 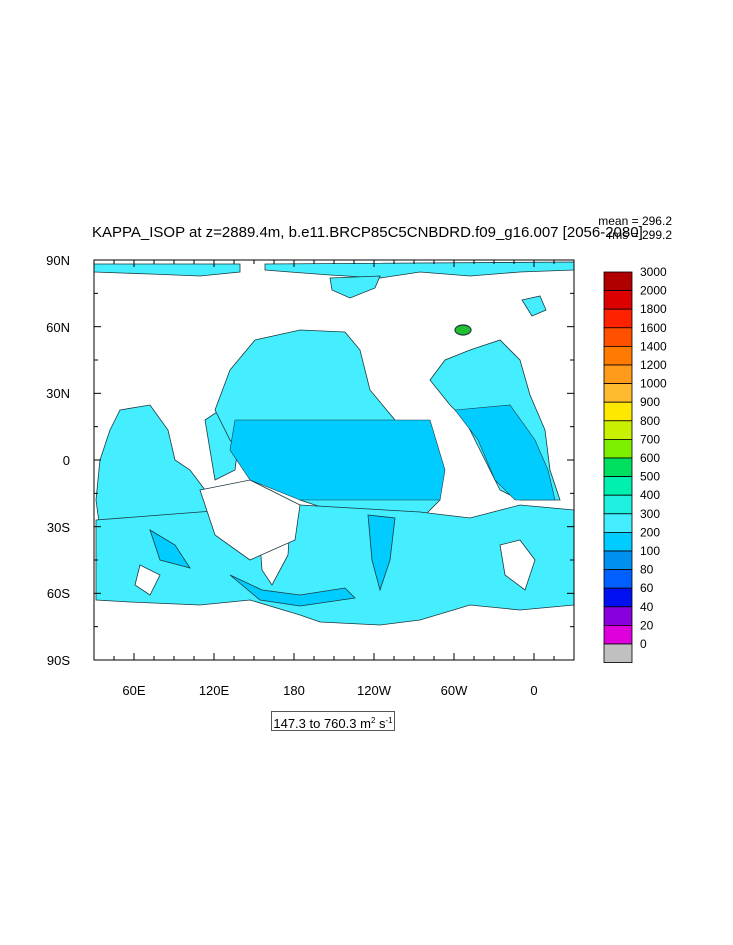 I want to click on lon-label: 0, so click(x=533, y=690).